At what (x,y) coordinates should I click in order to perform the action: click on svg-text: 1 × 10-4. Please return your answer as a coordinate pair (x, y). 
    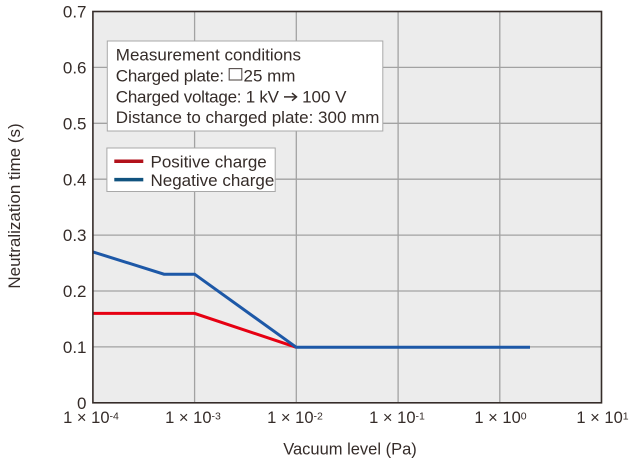
    Looking at the image, I should click on (91, 418).